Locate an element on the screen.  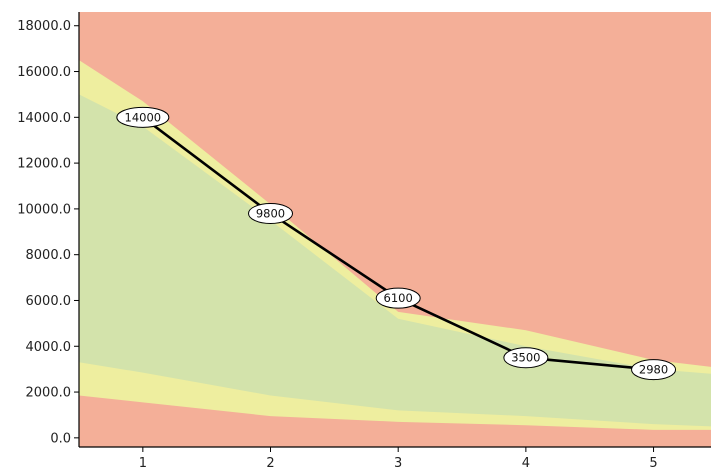
y-tick-label: 18000.0 is located at coordinates (44, 26).